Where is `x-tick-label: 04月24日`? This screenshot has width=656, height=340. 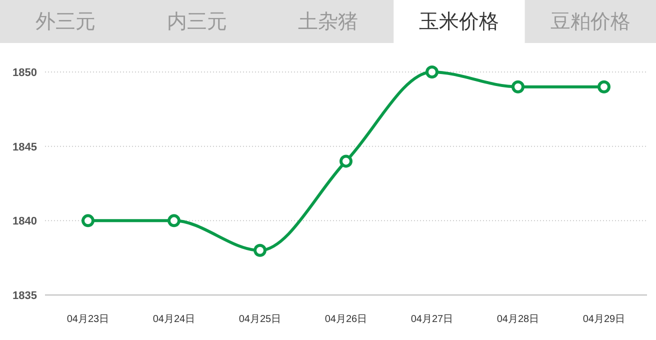 x-tick-label: 04月24日 is located at coordinates (174, 319).